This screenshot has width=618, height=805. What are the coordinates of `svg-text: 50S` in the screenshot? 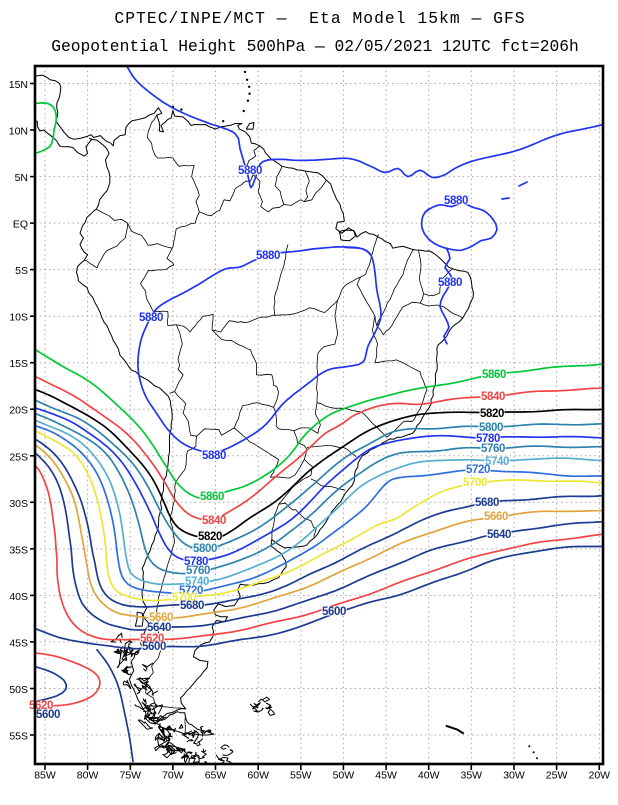 It's located at (18, 690).